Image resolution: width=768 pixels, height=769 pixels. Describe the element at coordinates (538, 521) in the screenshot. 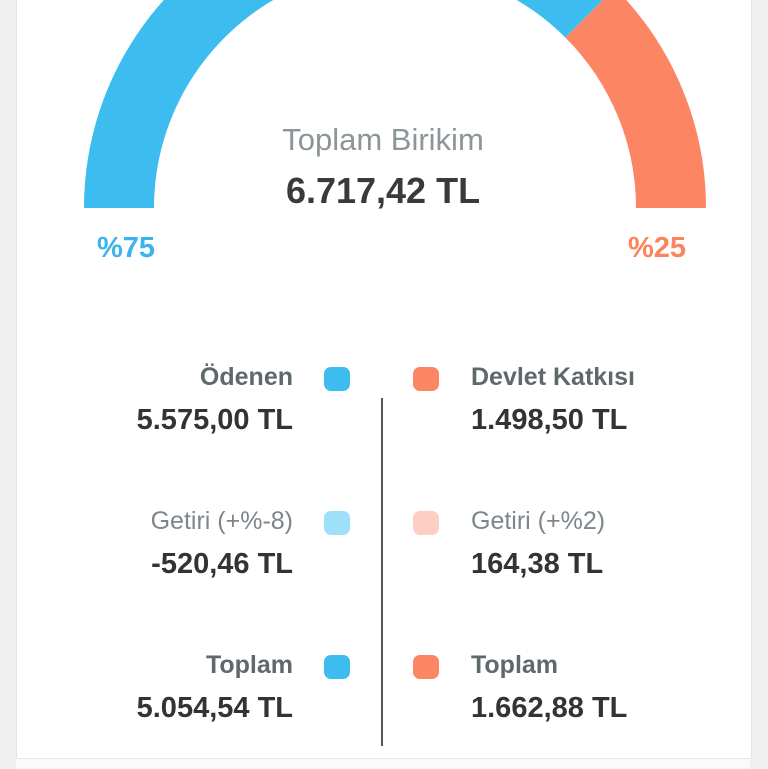

I see `state-return-label: Getiri (+%2)` at that location.